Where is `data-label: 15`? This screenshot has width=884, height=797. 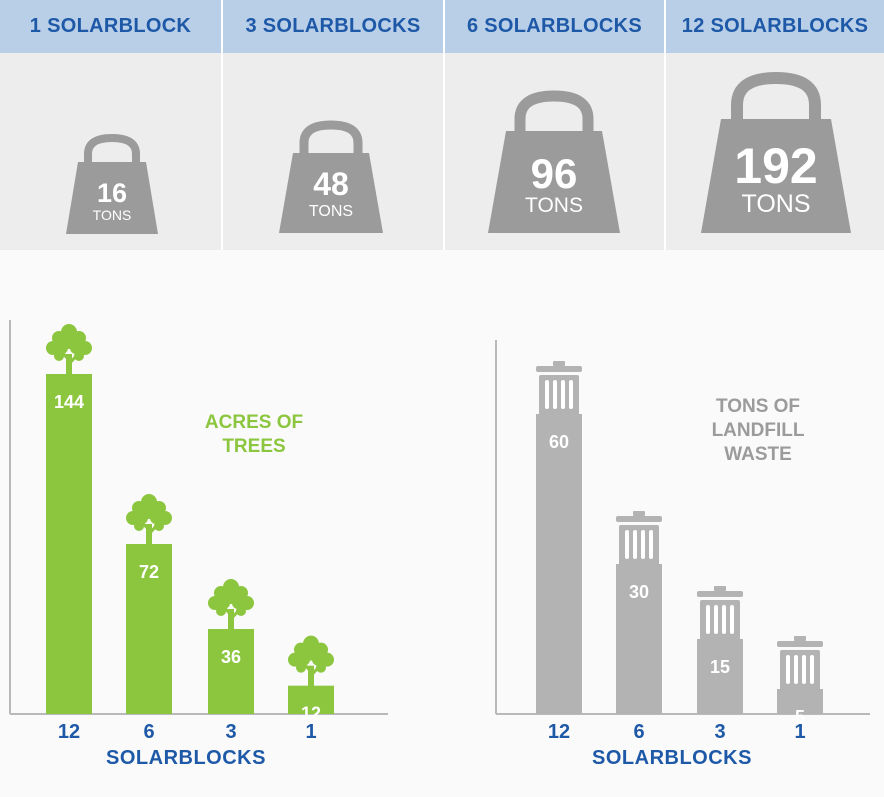 data-label: 15 is located at coordinates (720, 667).